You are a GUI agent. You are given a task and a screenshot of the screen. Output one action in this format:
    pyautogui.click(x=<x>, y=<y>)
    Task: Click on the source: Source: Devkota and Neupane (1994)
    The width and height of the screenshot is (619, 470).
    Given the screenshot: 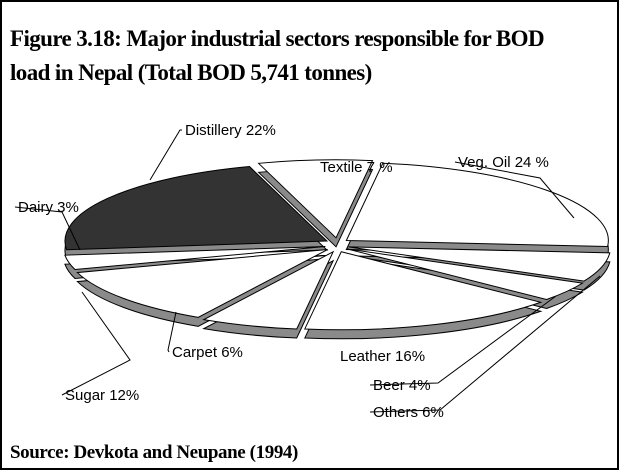 What is the action you would take?
    pyautogui.click(x=154, y=452)
    